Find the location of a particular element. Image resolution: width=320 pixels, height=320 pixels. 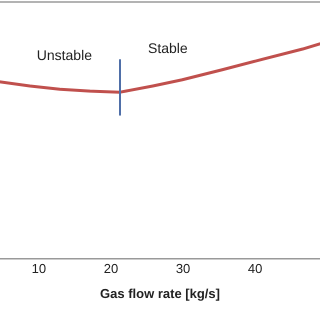

x-tick-label: 20 is located at coordinates (111, 268).